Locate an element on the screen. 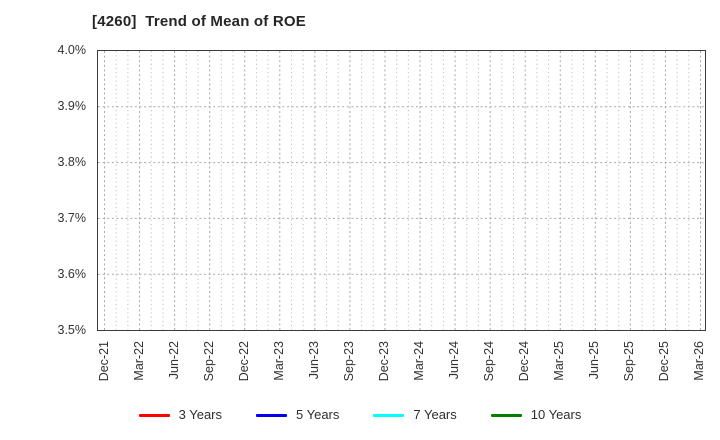 The width and height of the screenshot is (720, 440). legend-item-3-years: 3 Years is located at coordinates (180, 414).